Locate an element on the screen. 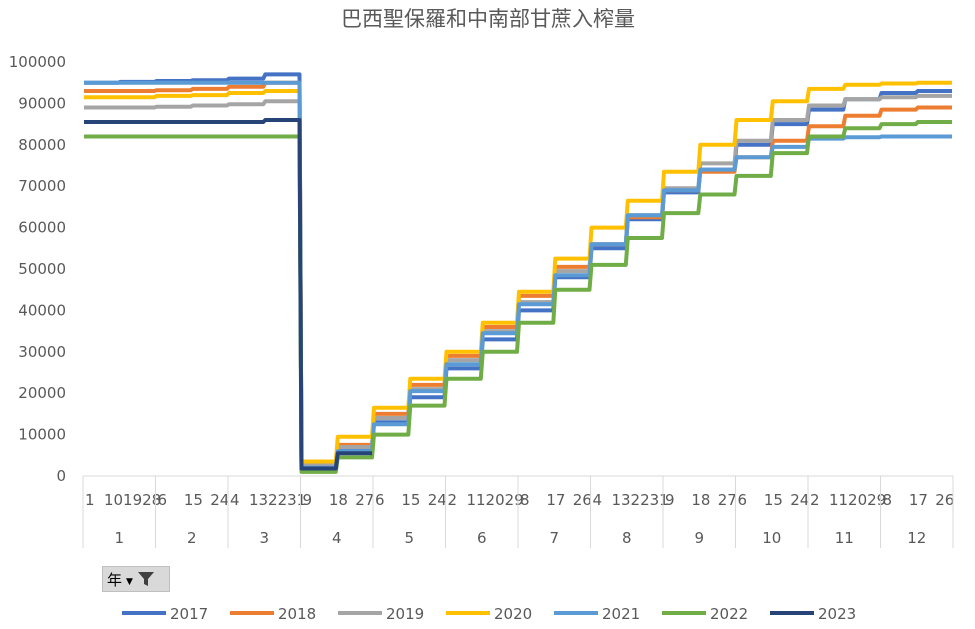 The height and width of the screenshot is (629, 975). legend-label: 2023 is located at coordinates (837, 614).